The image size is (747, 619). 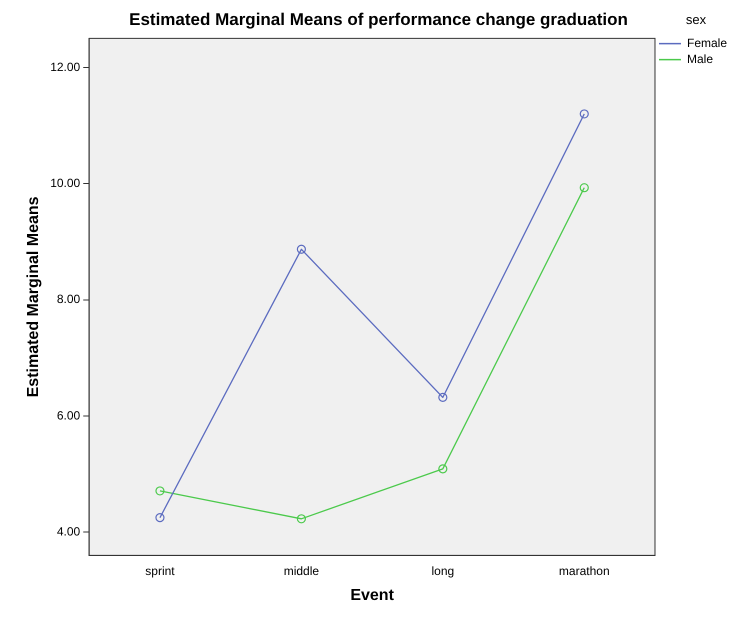 I want to click on legend-label: Female, so click(x=707, y=43).